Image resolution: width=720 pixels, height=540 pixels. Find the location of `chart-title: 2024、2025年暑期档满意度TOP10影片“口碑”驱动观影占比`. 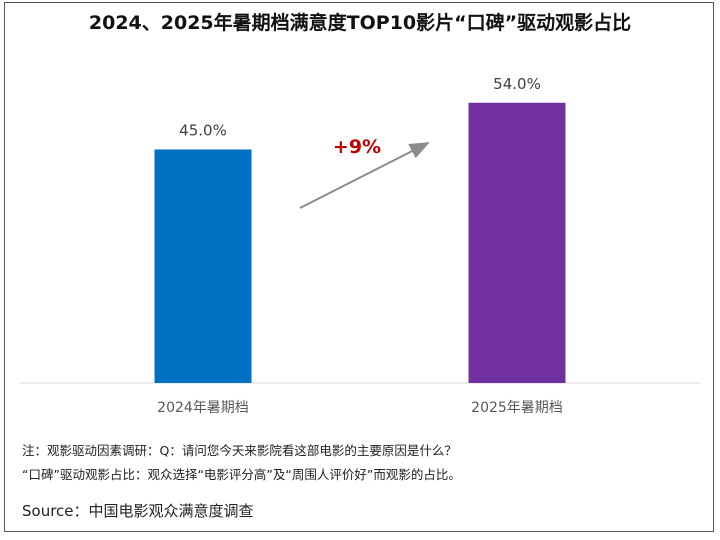

chart-title: 2024、2025年暑期档满意度TOP10影片“口碑”驱动观影占比 is located at coordinates (360, 23).